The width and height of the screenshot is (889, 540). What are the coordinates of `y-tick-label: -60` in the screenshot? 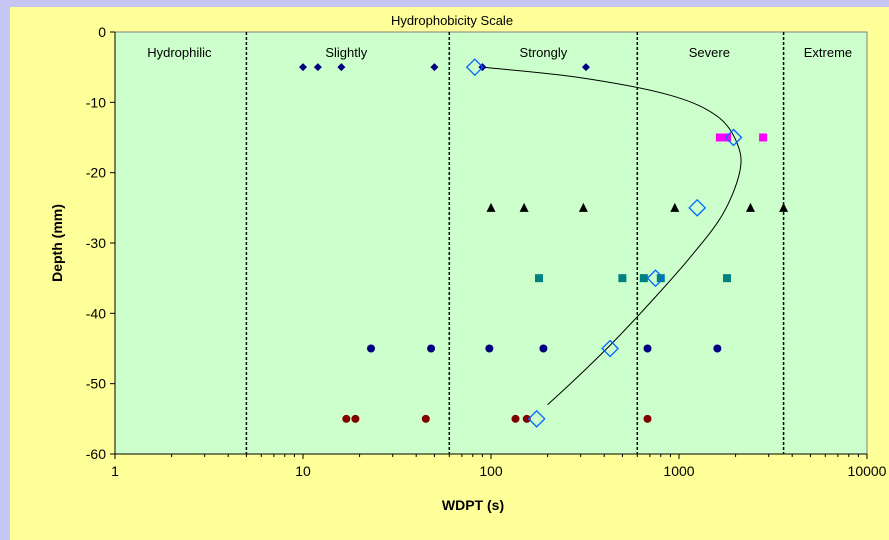 It's located at (96, 454).